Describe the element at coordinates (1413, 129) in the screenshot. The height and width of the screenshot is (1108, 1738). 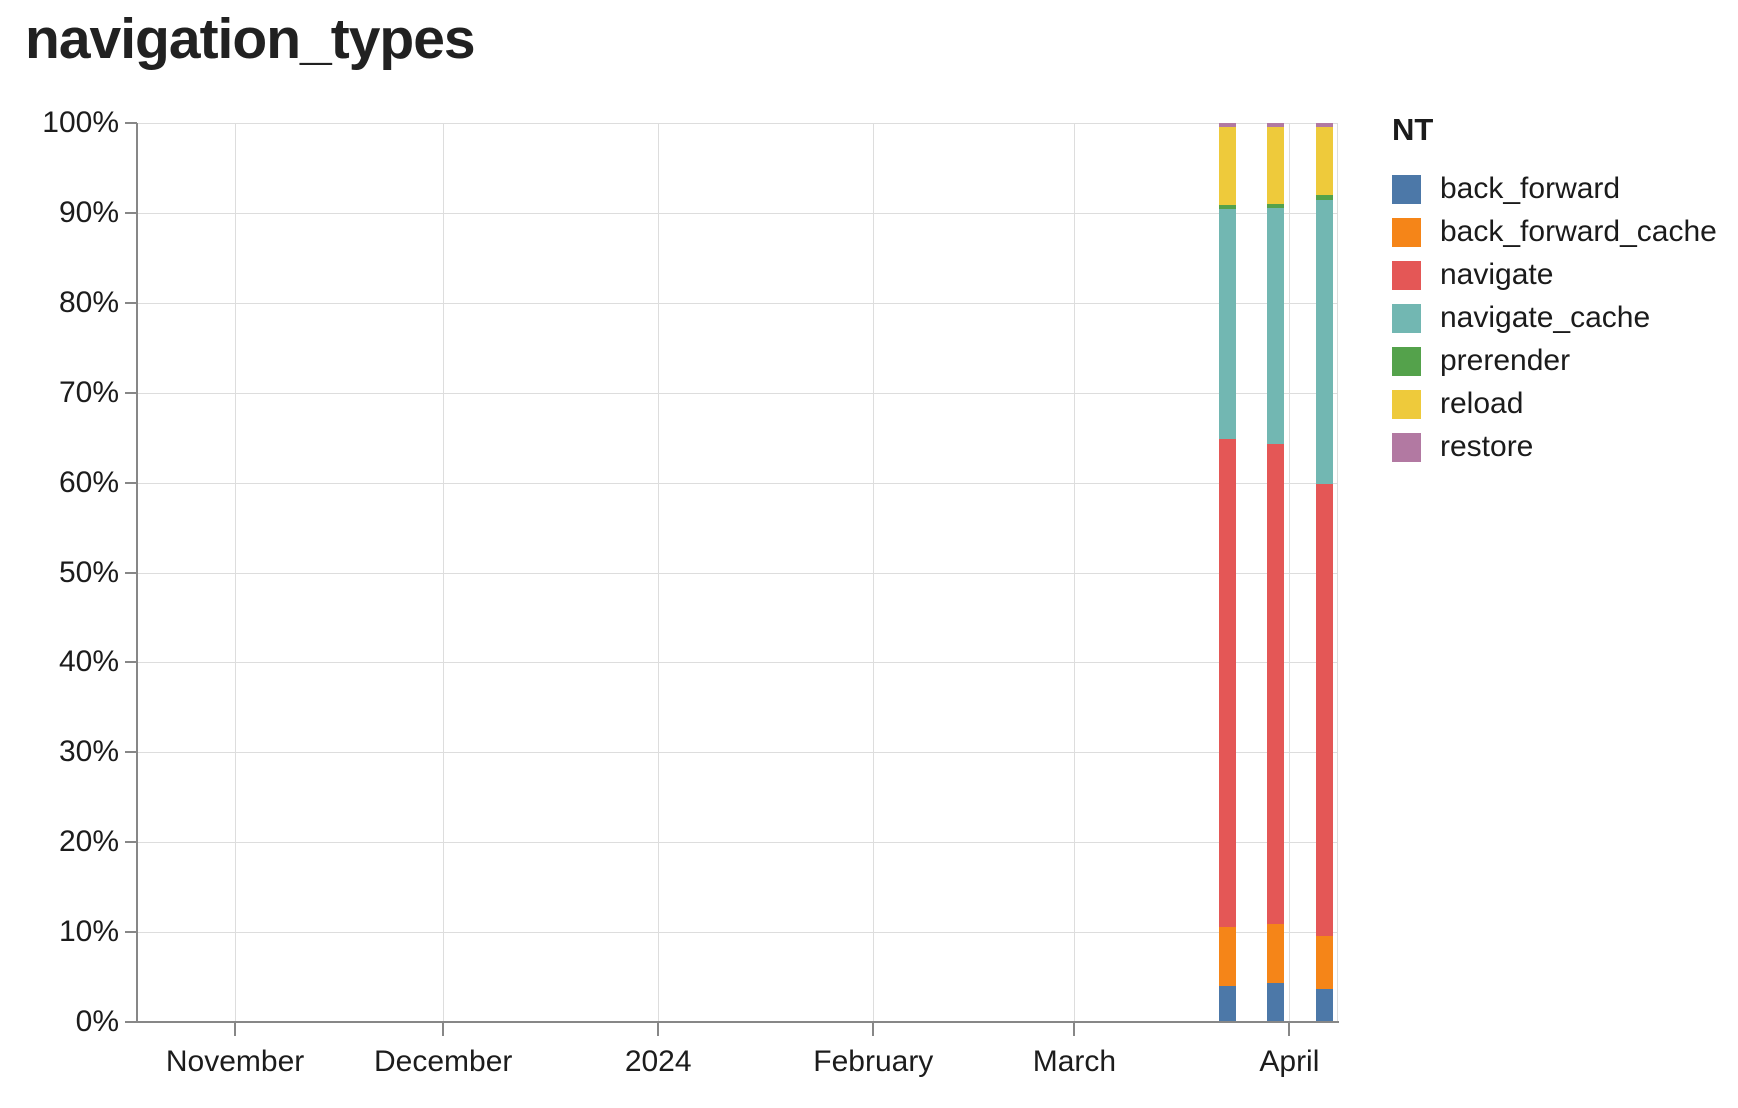
I see `legend-title: NT` at that location.